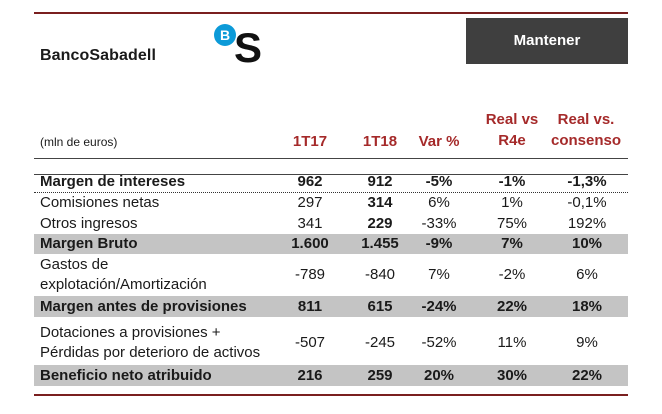 The height and width of the screenshot is (414, 662). I want to click on cell-real-vs-r4e: 30%, so click(512, 375).